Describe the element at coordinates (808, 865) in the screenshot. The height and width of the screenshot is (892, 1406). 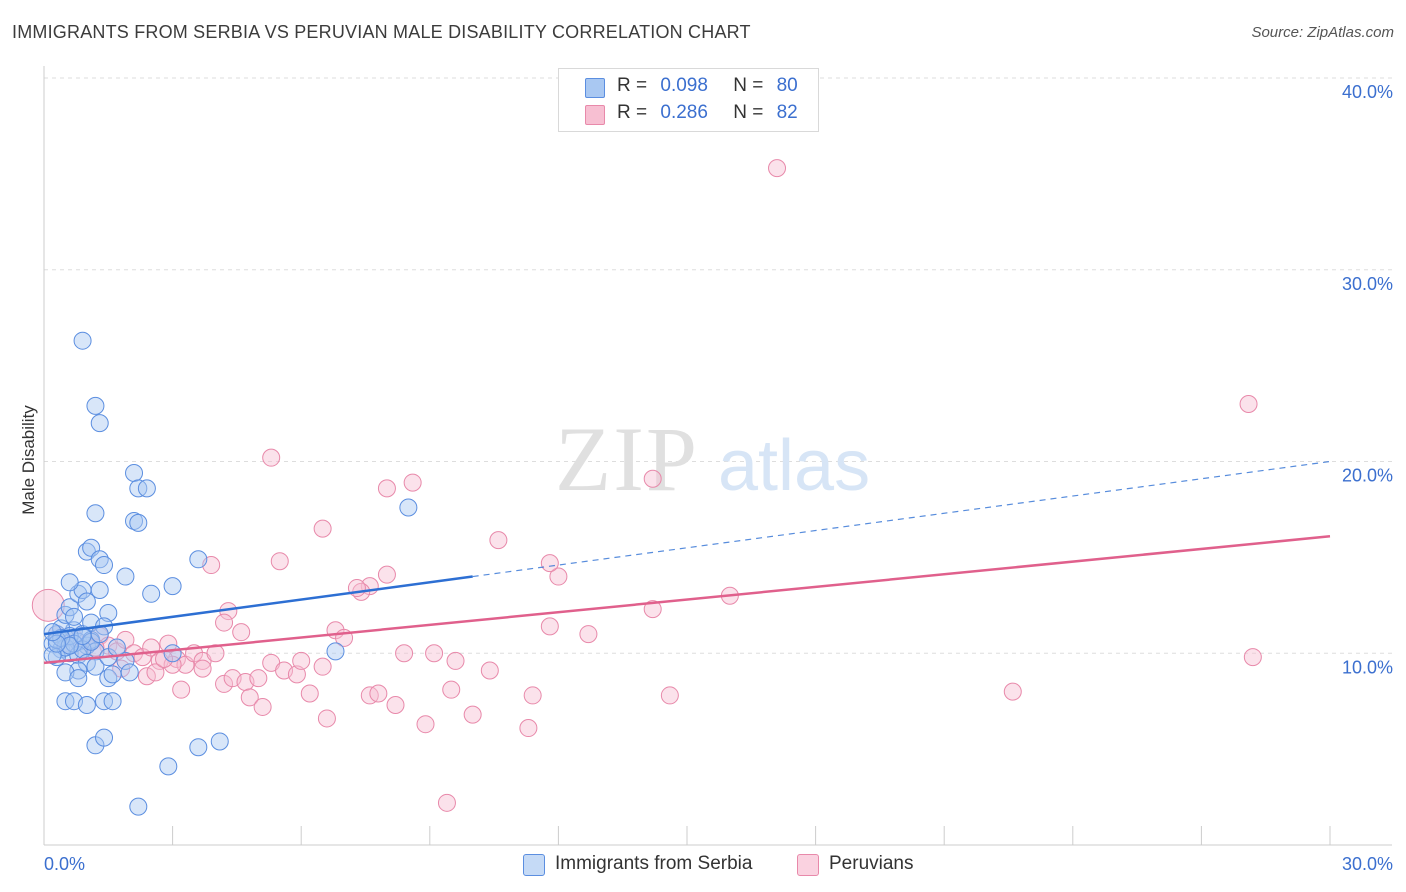
I see `peru-legend-swatch` at that location.